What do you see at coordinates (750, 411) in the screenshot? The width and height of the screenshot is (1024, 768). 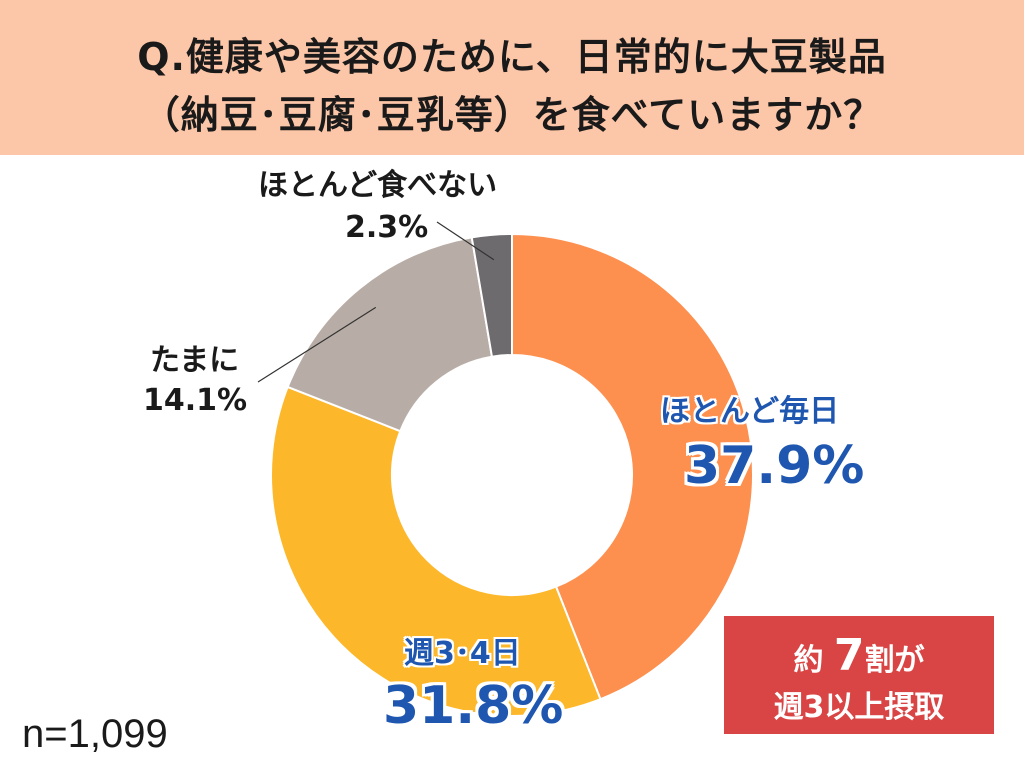 I see `slice-label-everyday: ほとんど毎日` at bounding box center [750, 411].